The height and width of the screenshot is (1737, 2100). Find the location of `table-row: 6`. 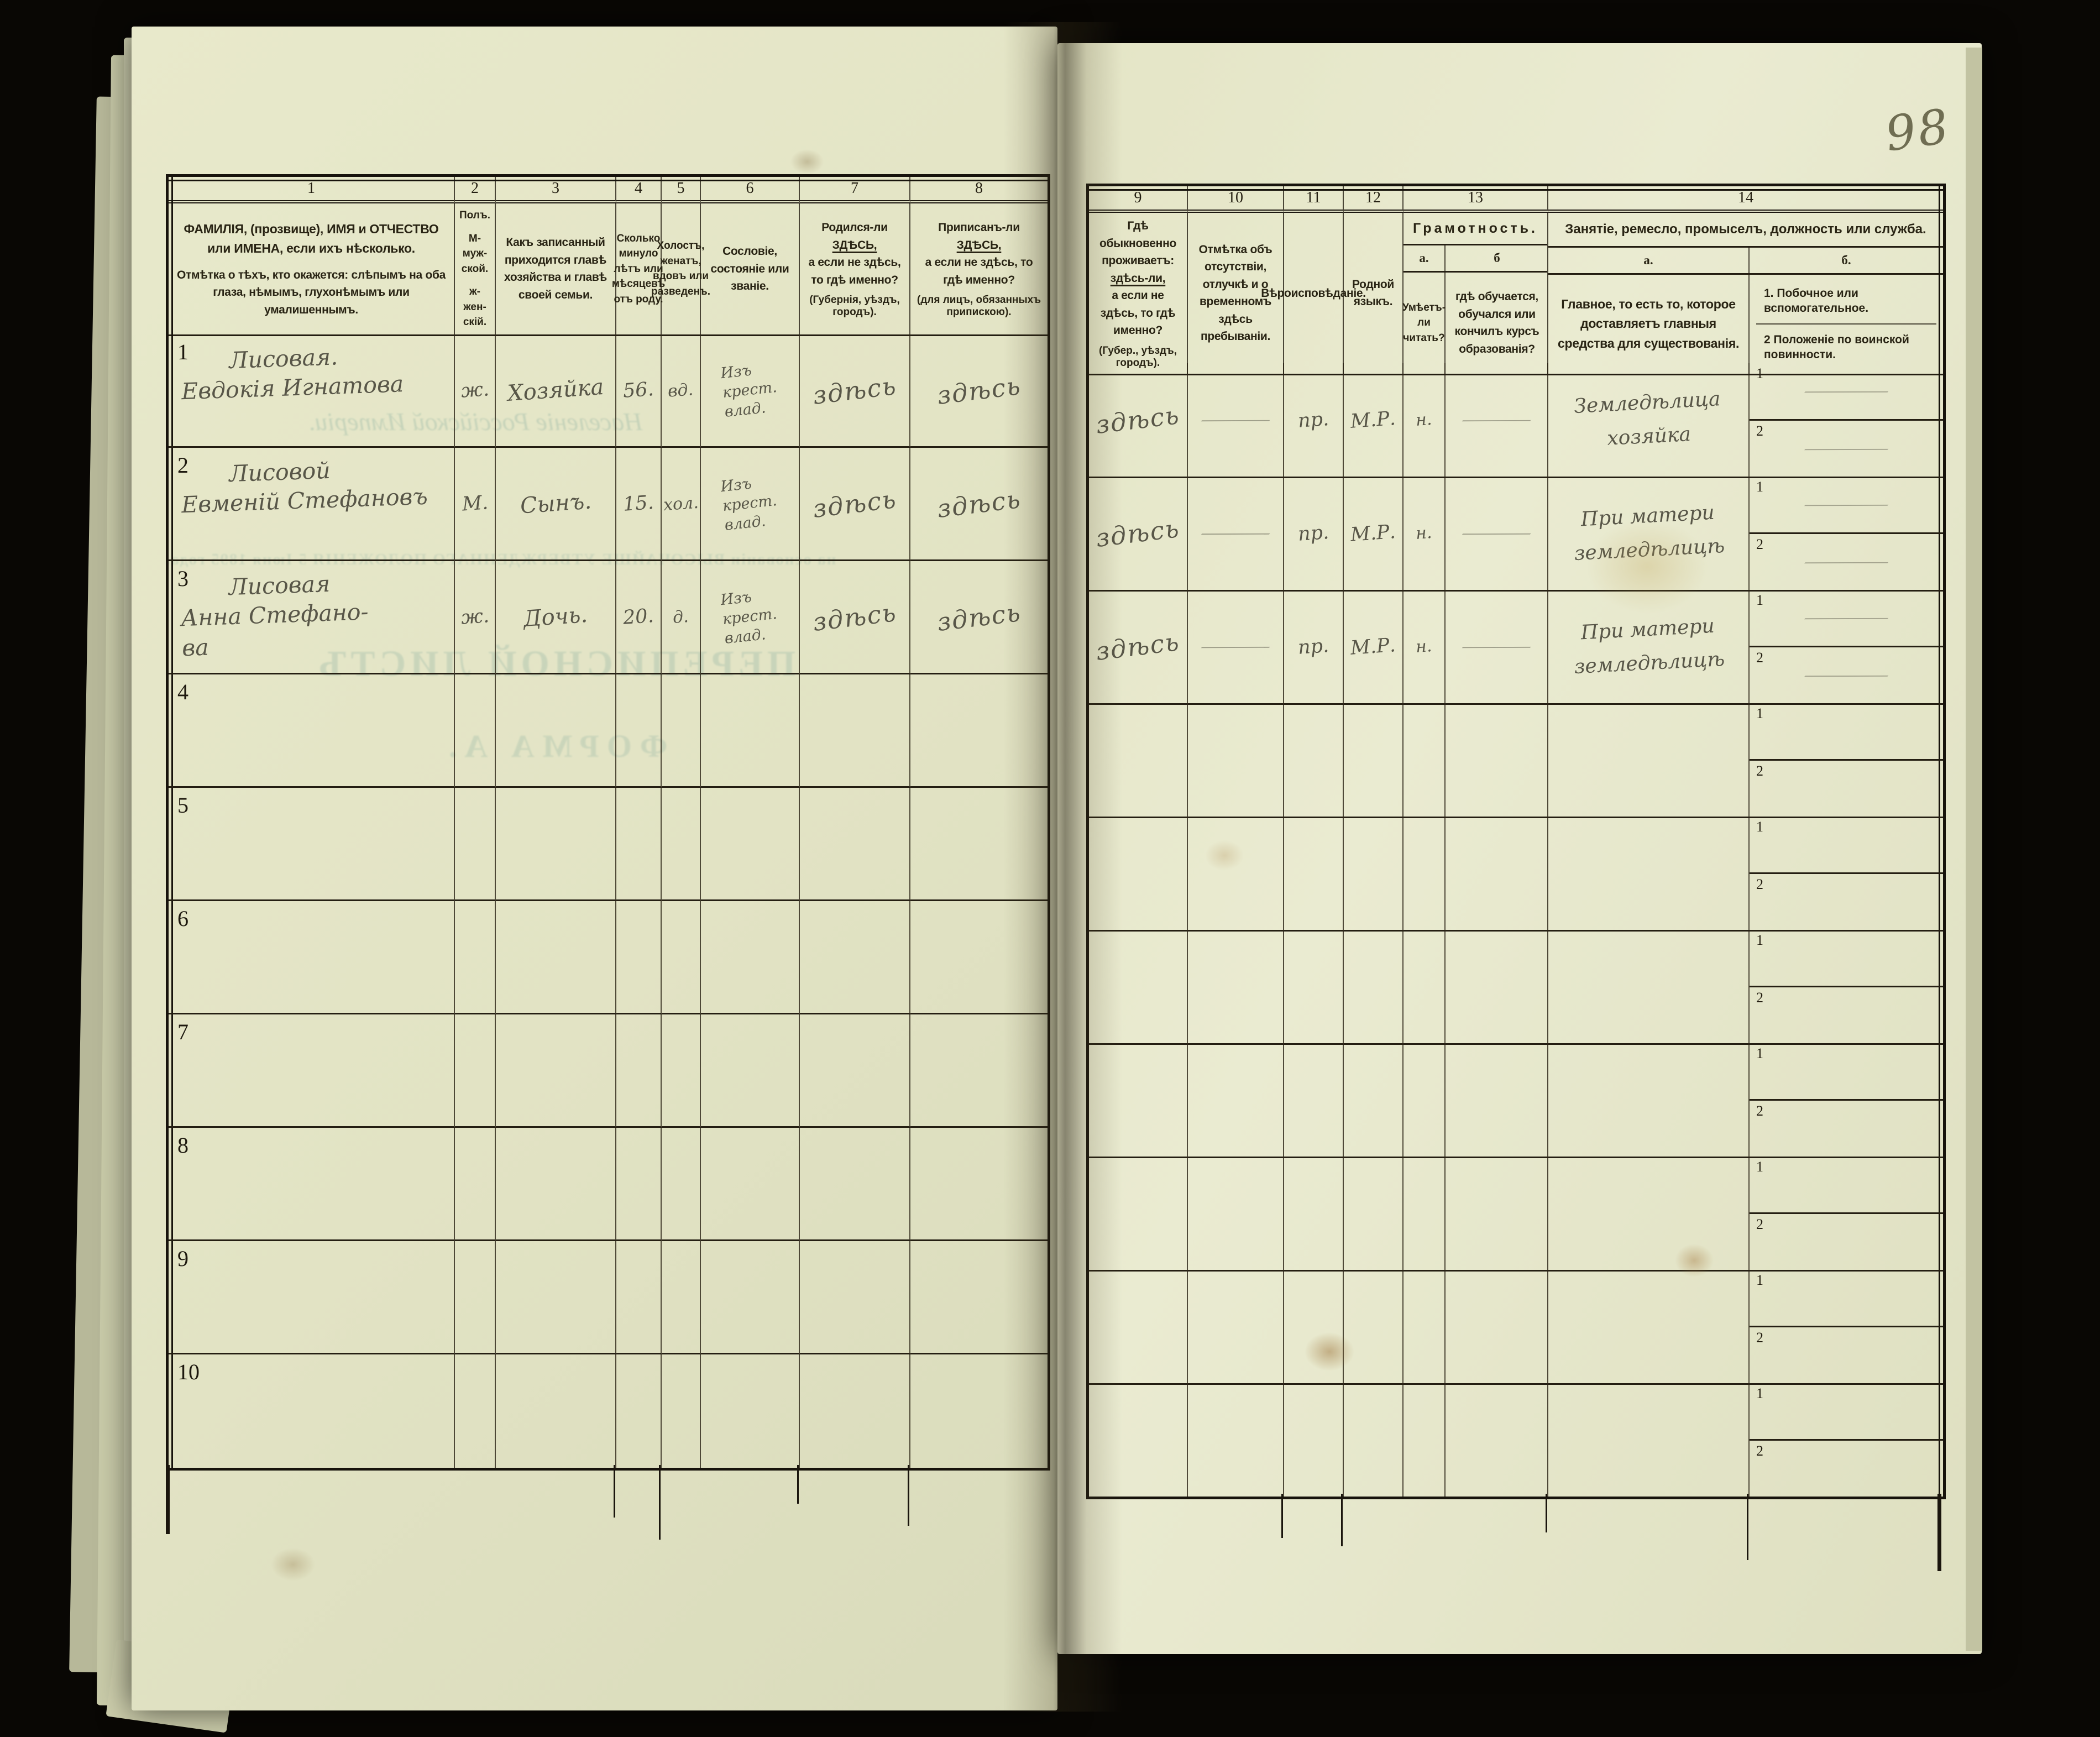

table-row: 6 is located at coordinates (608, 957).